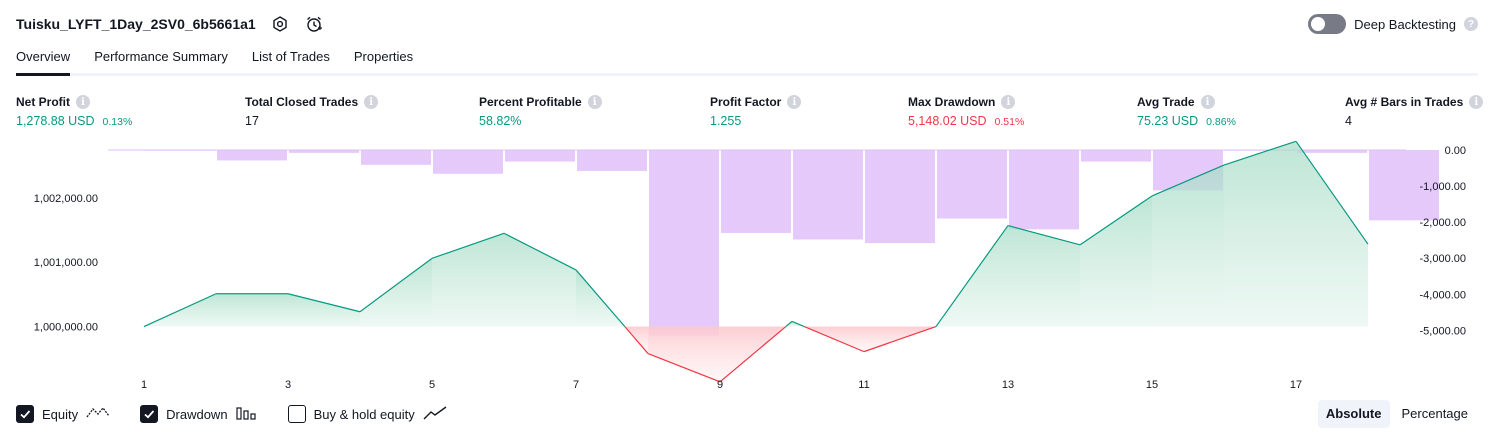  I want to click on metric-net-profit: Net Profit i 1,278.88 USD 0.13%, so click(74, 111).